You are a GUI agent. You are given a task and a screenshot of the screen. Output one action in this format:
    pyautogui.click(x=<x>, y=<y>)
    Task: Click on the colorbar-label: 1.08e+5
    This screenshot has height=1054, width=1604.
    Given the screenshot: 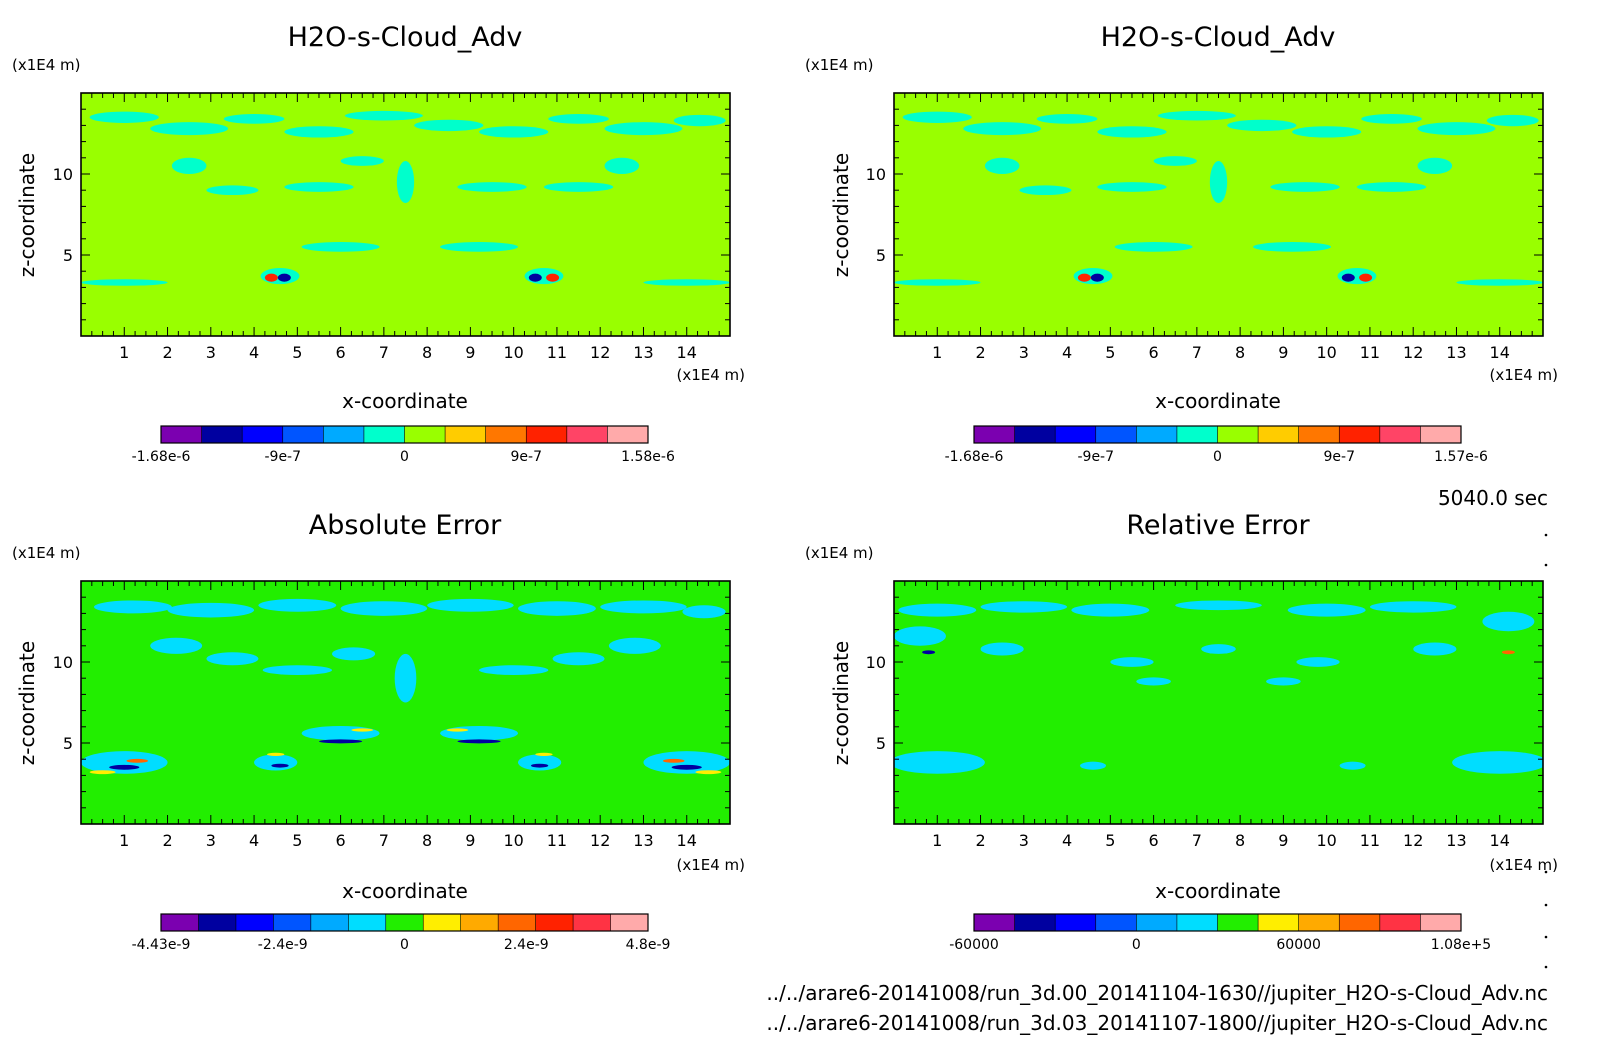 What is the action you would take?
    pyautogui.click(x=1461, y=945)
    